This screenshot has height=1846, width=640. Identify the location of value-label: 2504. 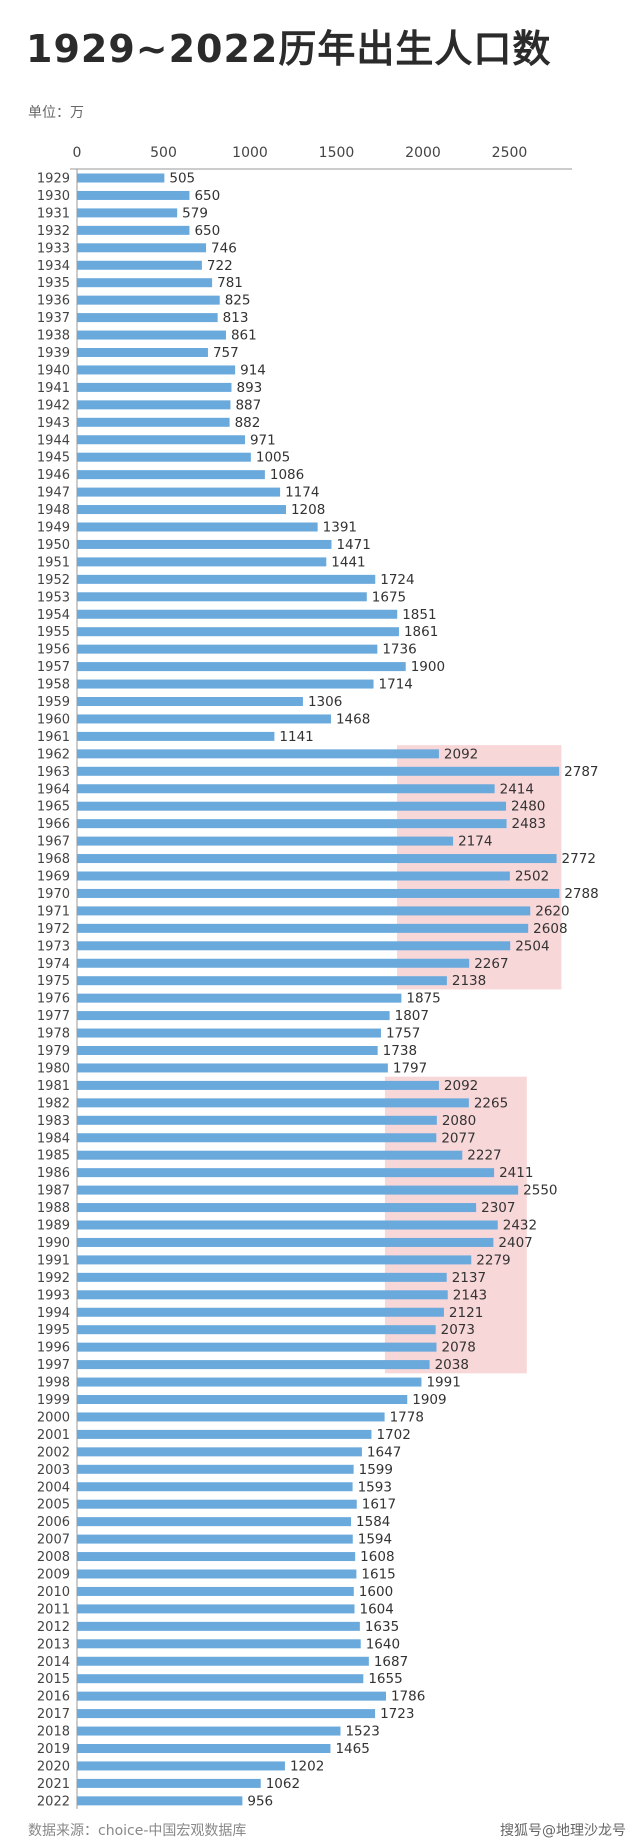
(532, 946).